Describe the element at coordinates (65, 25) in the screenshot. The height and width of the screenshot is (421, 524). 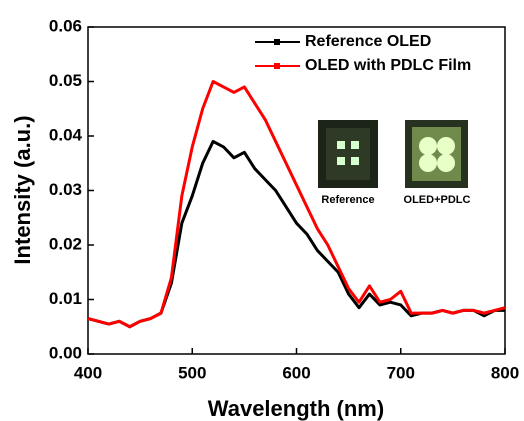
I see `y-tick-label: 0.06` at that location.